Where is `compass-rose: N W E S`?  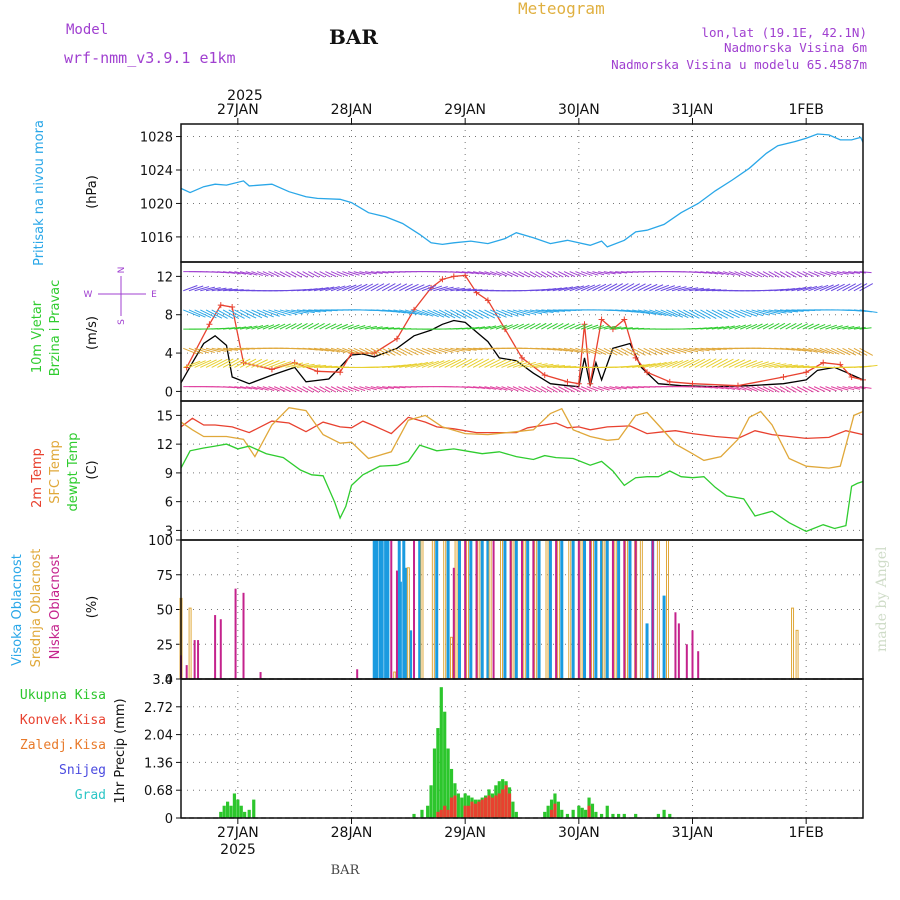
compass-rose: N W E S is located at coordinates (121, 296).